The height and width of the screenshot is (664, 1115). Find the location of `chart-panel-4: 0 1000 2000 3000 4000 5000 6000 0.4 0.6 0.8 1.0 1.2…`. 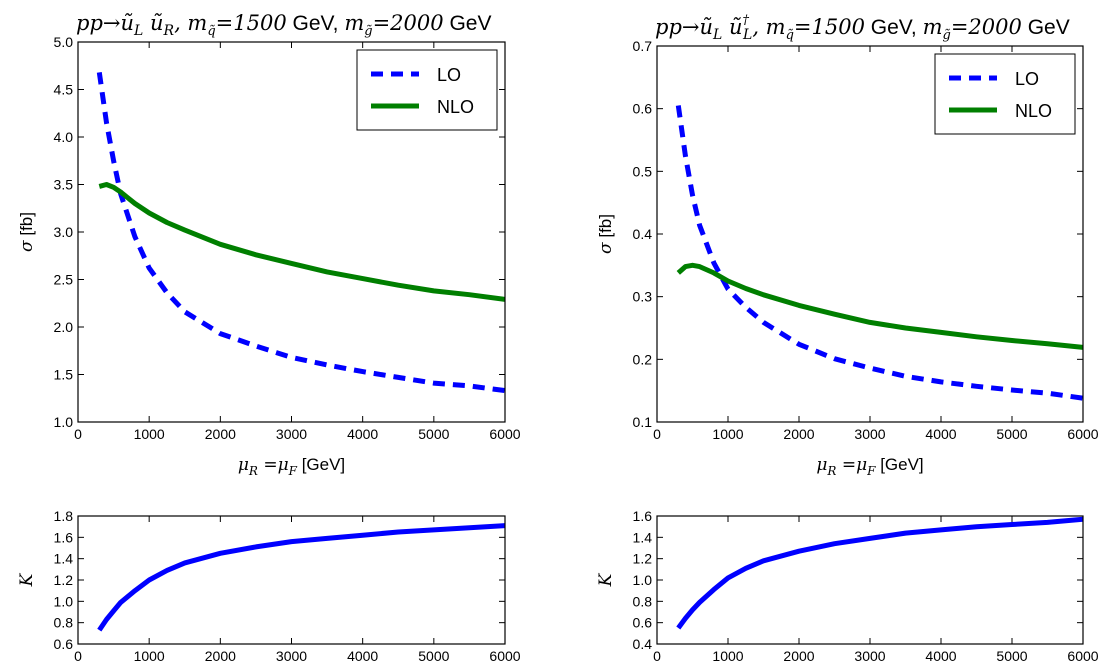

chart-panel-4: 0 1000 2000 3000 4000 5000 6000 0.4 0.6 0.8 1.0 1.2… is located at coordinates (847, 586).